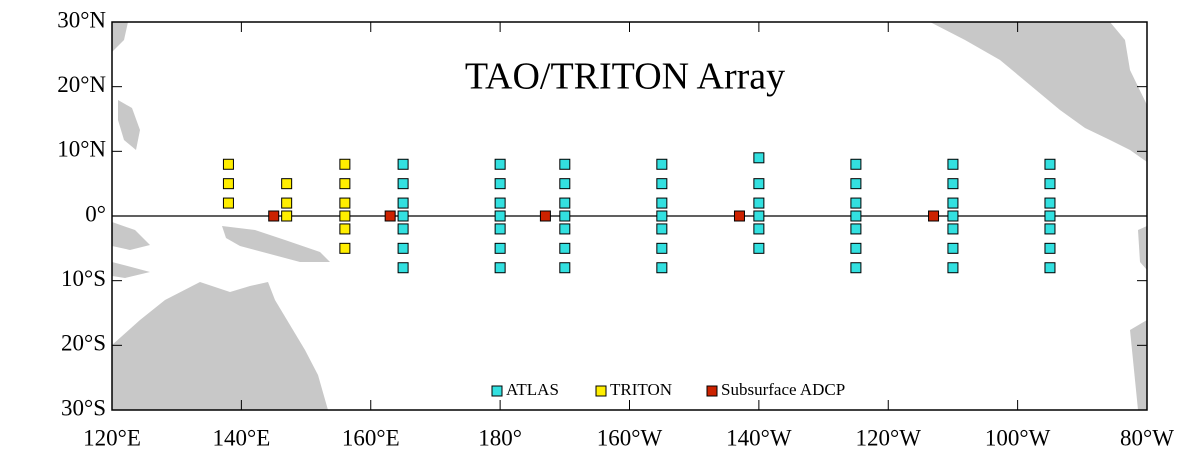  Describe the element at coordinates (95, 213) in the screenshot. I see `y-tick-label: 0°` at that location.